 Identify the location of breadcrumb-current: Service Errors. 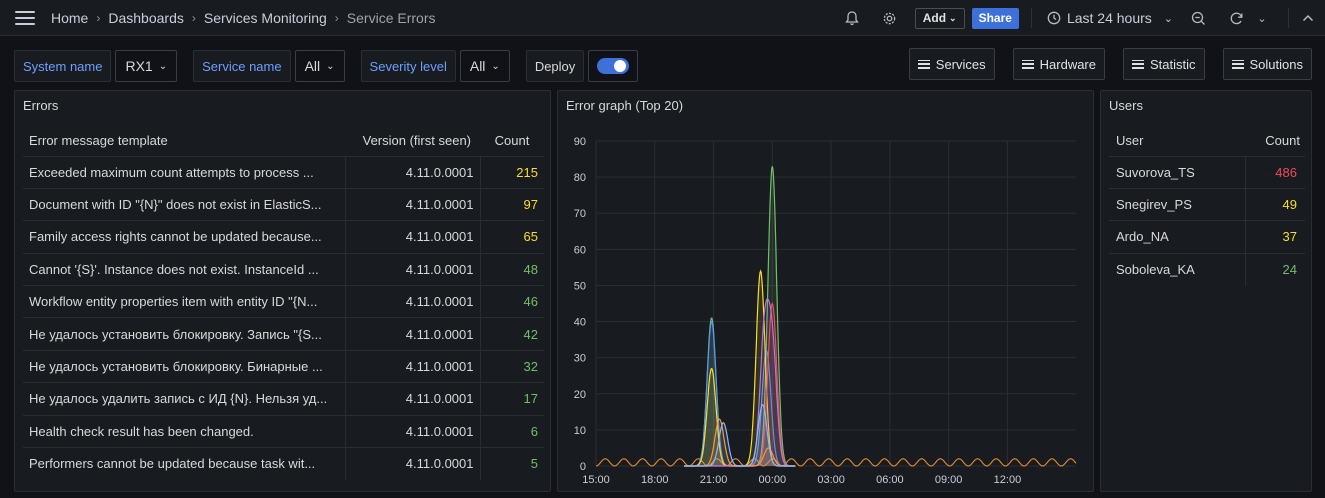
(391, 17).